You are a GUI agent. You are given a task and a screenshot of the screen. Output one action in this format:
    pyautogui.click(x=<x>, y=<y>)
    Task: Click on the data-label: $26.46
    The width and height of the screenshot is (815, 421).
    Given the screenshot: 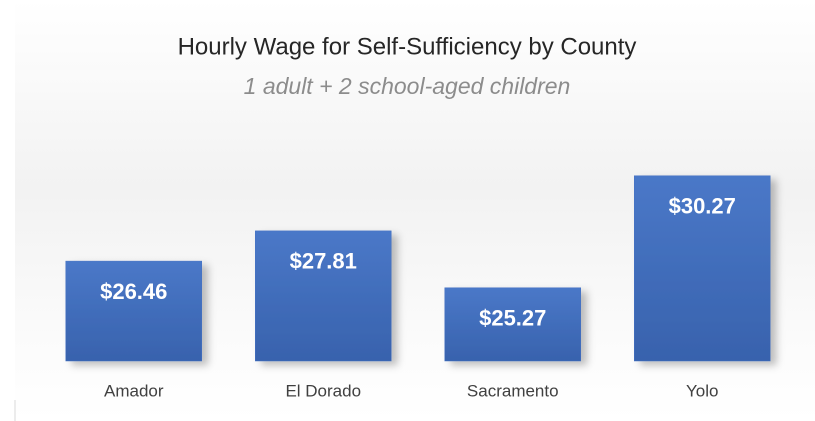 What is the action you would take?
    pyautogui.click(x=133, y=291)
    